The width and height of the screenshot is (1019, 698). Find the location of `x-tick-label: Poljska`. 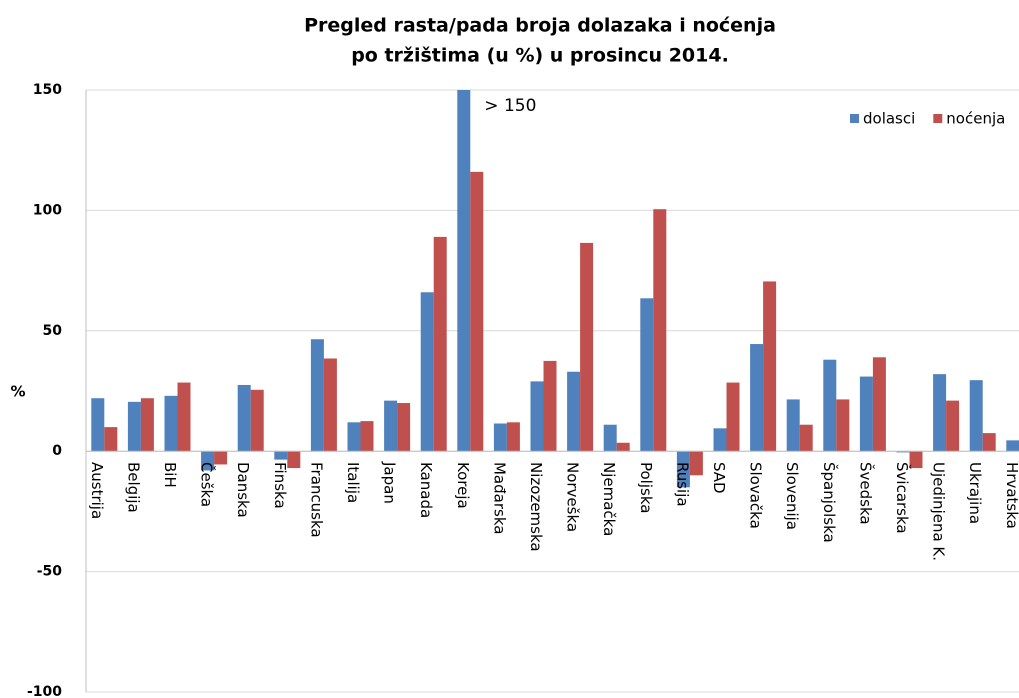

x-tick-label: Poljska is located at coordinates (646, 487).